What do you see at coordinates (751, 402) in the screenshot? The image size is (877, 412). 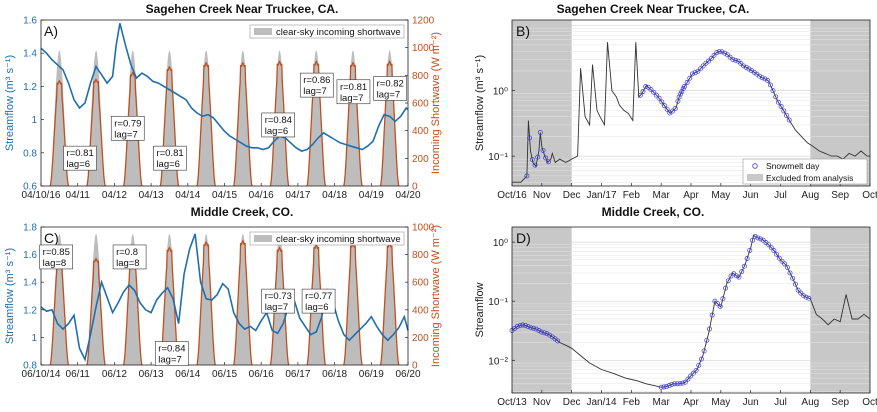 I see `xtick-label: Jun` at bounding box center [751, 402].